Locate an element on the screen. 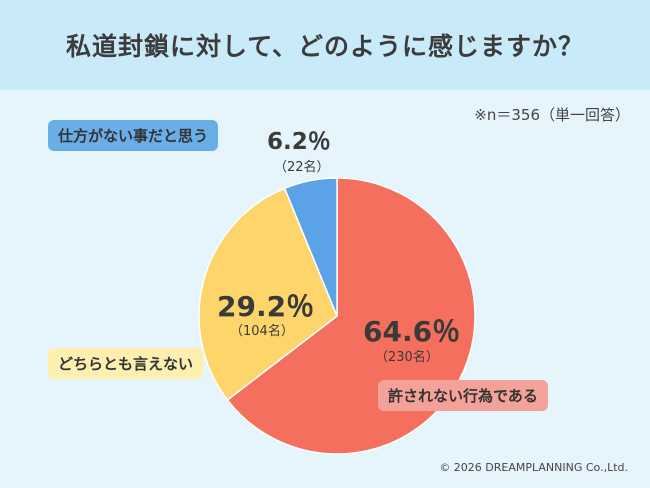 This screenshot has width=650, height=488. count-unacceptable: （230名） is located at coordinates (407, 357).